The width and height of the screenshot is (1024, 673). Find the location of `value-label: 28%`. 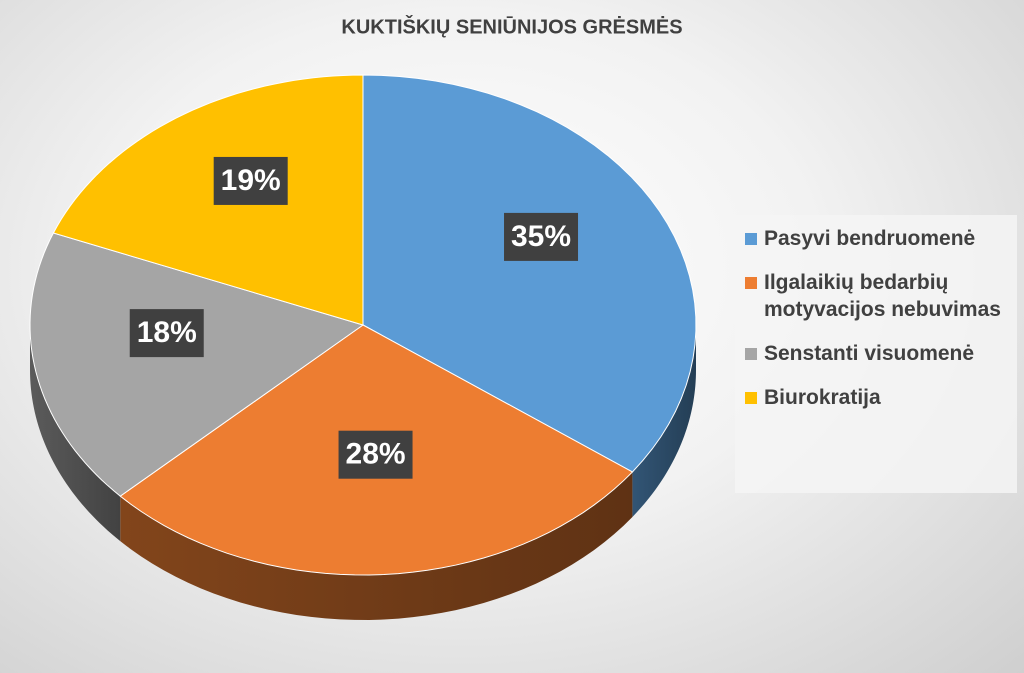

value-label: 28% is located at coordinates (376, 454).